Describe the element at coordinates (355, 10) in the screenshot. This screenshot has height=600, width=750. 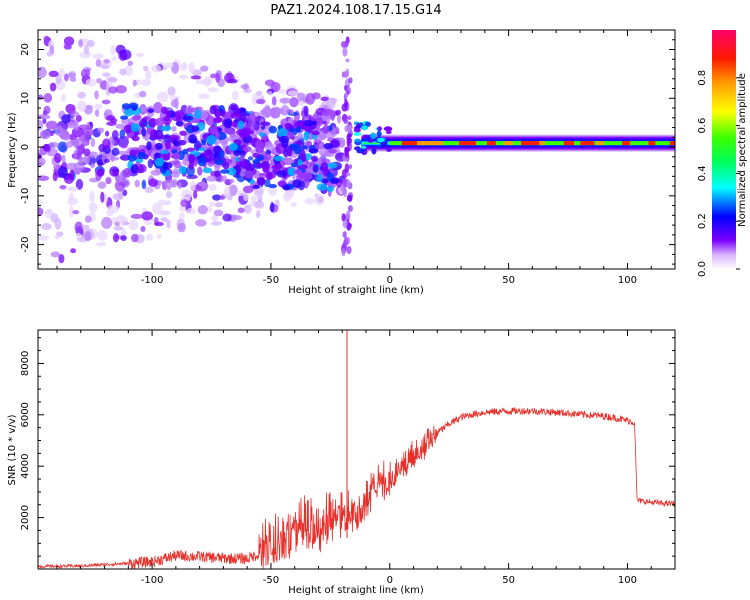
I see `figure-title: PAZ1.2024.108.17.15.G14` at that location.